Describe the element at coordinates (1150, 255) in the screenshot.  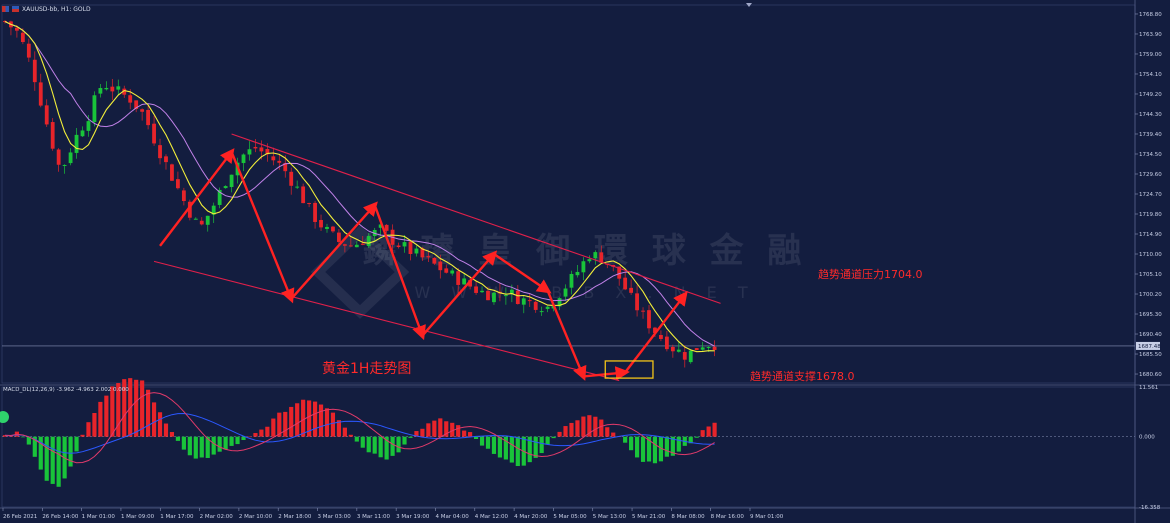
I see `y-tick-label: 1710.00` at that location.